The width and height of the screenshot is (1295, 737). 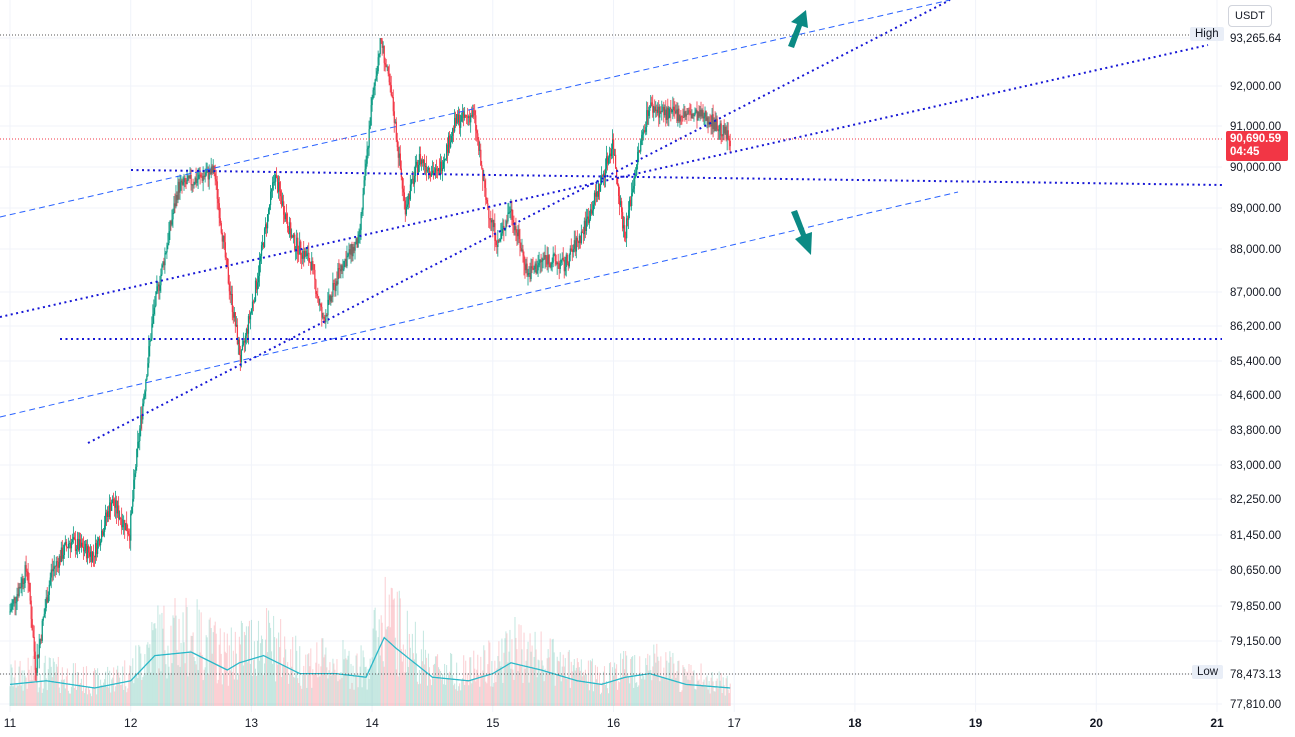 What do you see at coordinates (614, 723) in the screenshot?
I see `time-axis: 11 12 13 14 15 16 17 18 19 20 21` at bounding box center [614, 723].